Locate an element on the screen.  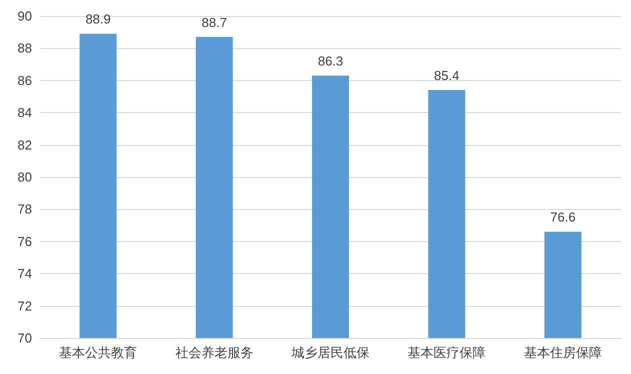
x-tick-label: 社会养老服务 is located at coordinates (214, 352).